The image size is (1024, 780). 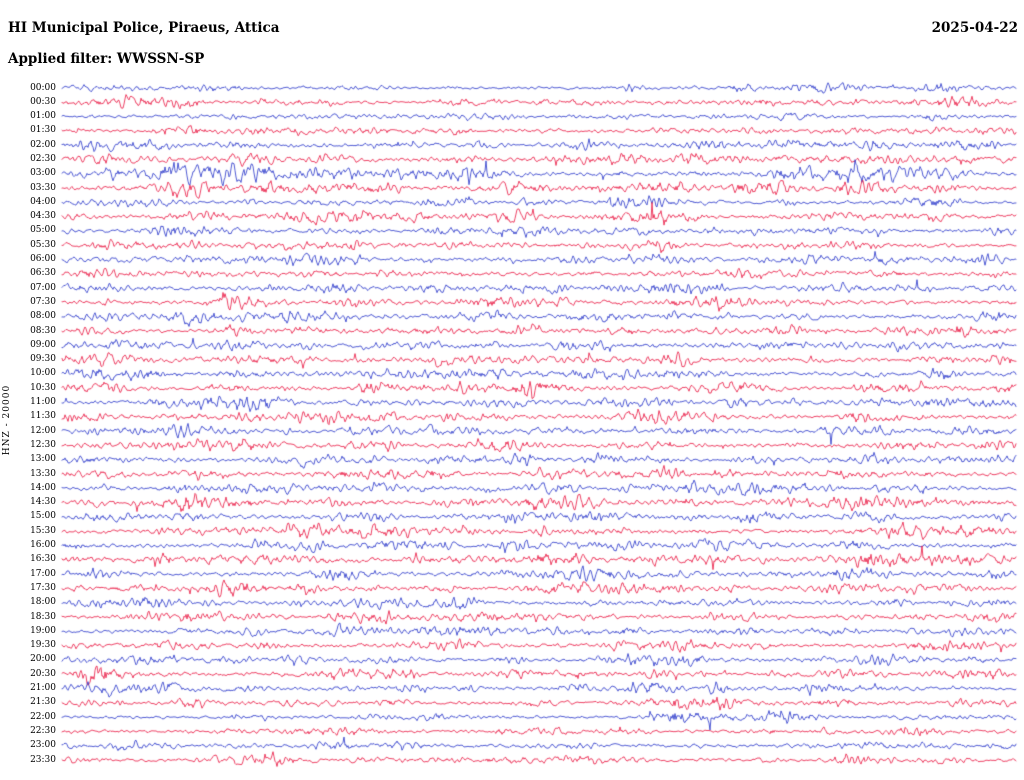 I want to click on time-label: 04:00, so click(x=43, y=201).